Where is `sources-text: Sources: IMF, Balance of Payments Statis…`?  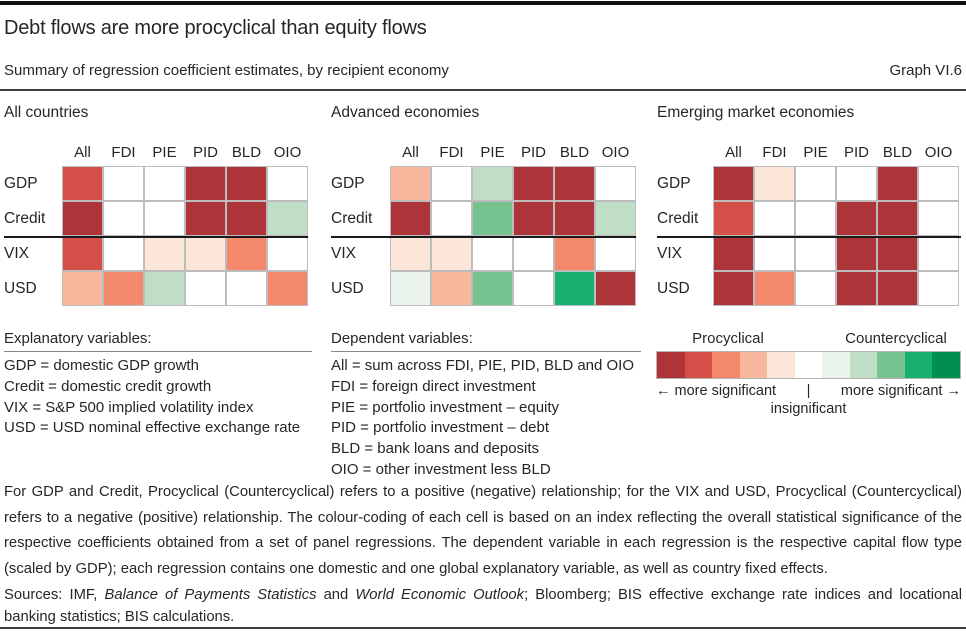 sources-text: Sources: IMF, Balance of Payments Statis… is located at coordinates (483, 606).